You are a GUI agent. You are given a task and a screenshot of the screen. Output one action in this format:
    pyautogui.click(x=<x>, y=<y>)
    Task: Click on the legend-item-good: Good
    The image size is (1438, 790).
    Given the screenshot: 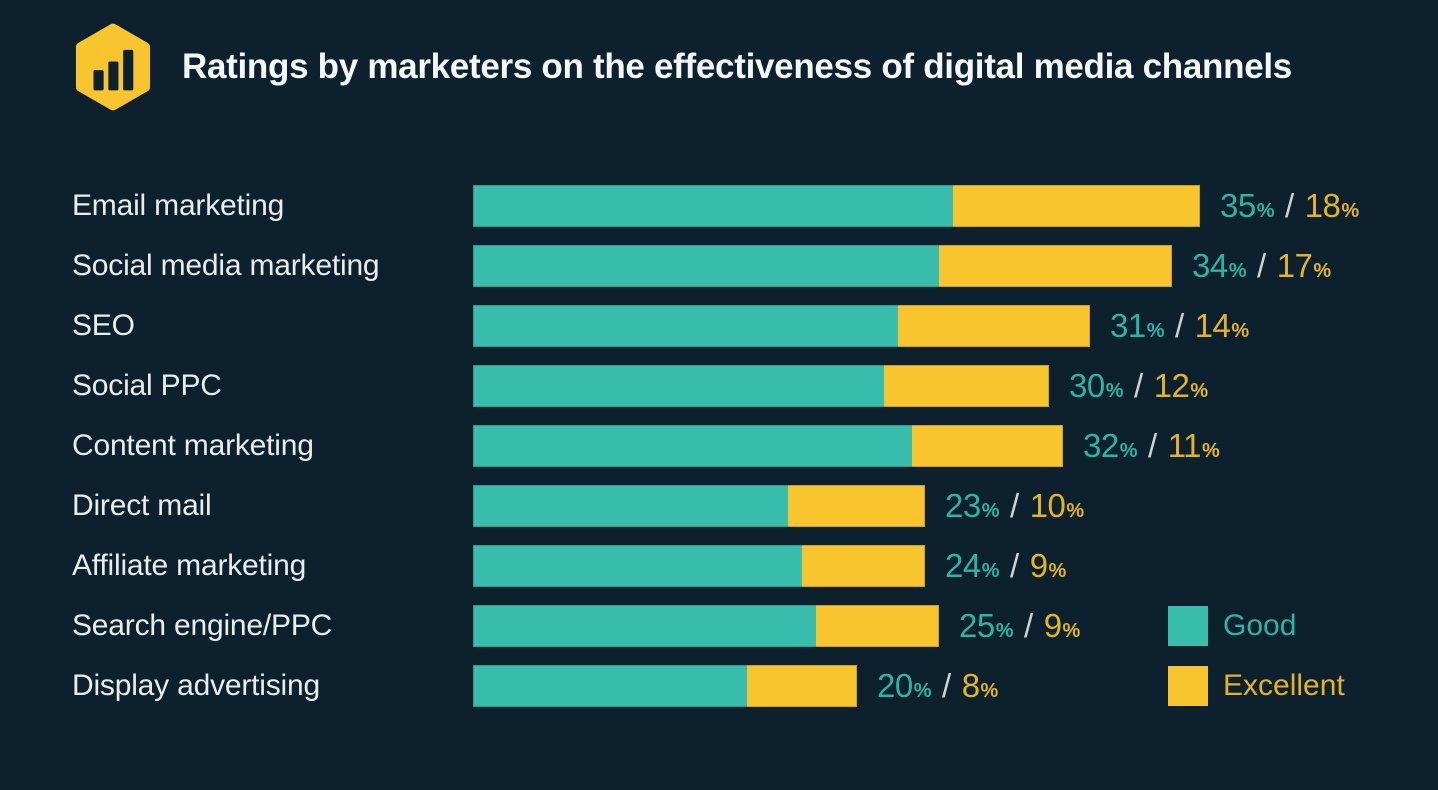 What is the action you would take?
    pyautogui.click(x=1256, y=626)
    